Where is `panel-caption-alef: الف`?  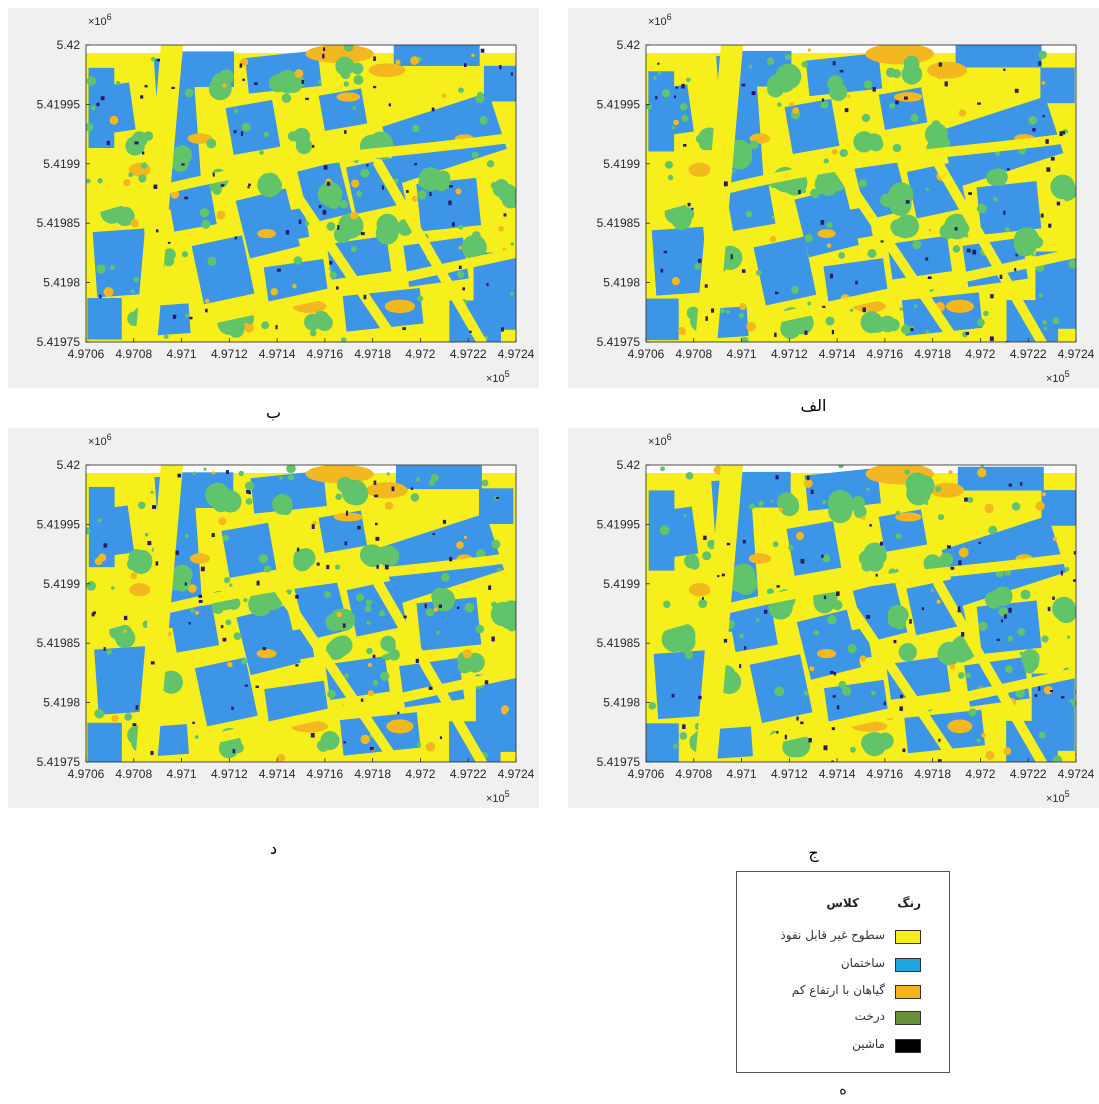
panel-caption-alef: الف is located at coordinates (813, 405).